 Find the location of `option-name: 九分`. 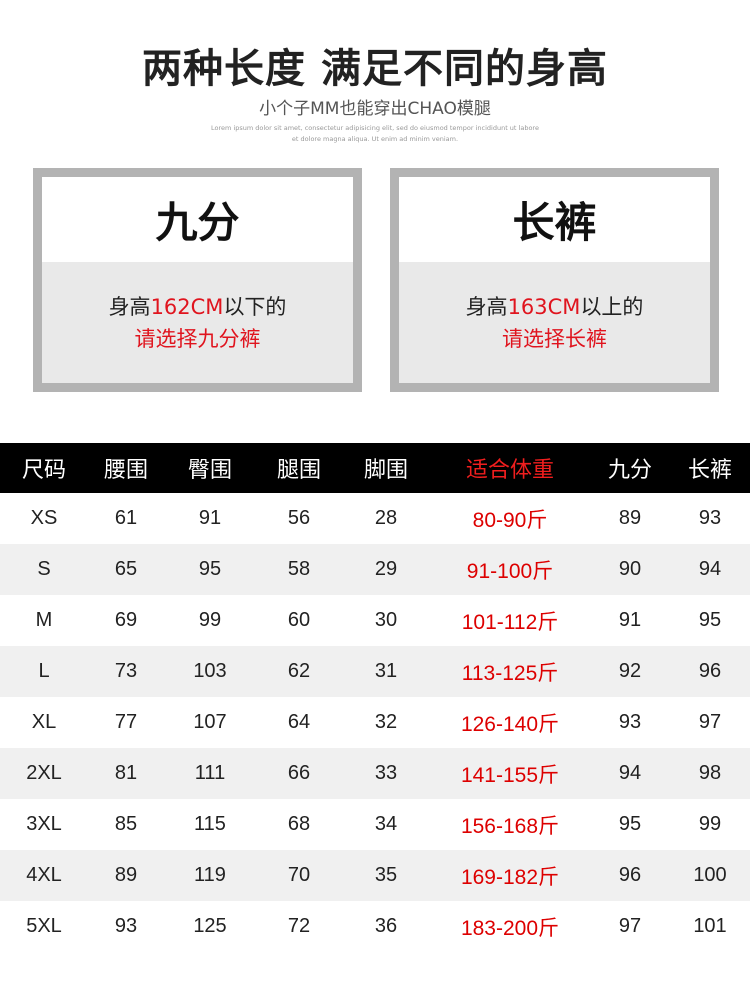

option-name: 九分 is located at coordinates (197, 219).